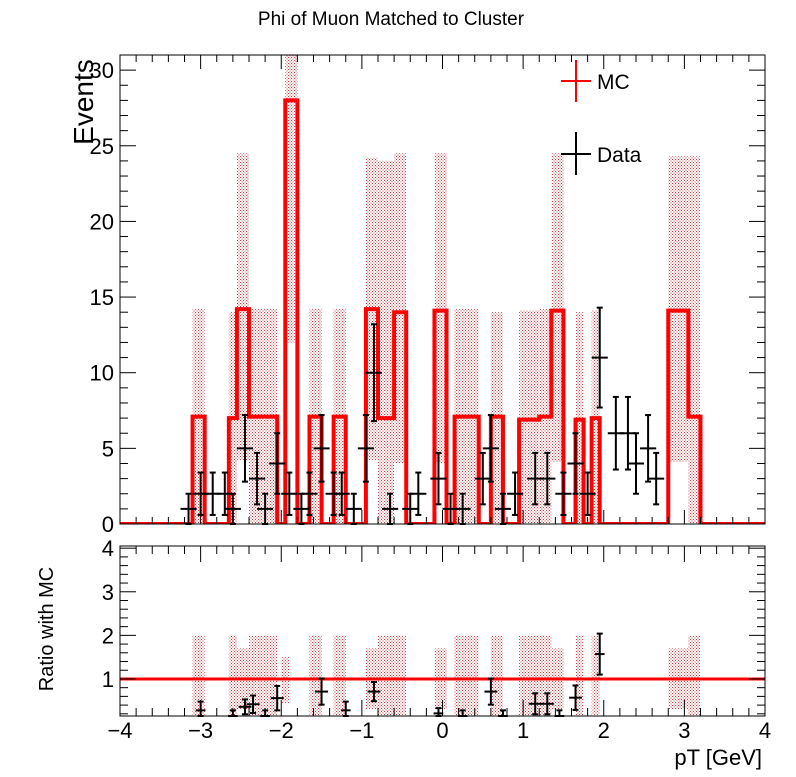 Image resolution: width=796 pixels, height=777 pixels. Describe the element at coordinates (119, 730) in the screenshot. I see `x-tick-label: −4` at that location.